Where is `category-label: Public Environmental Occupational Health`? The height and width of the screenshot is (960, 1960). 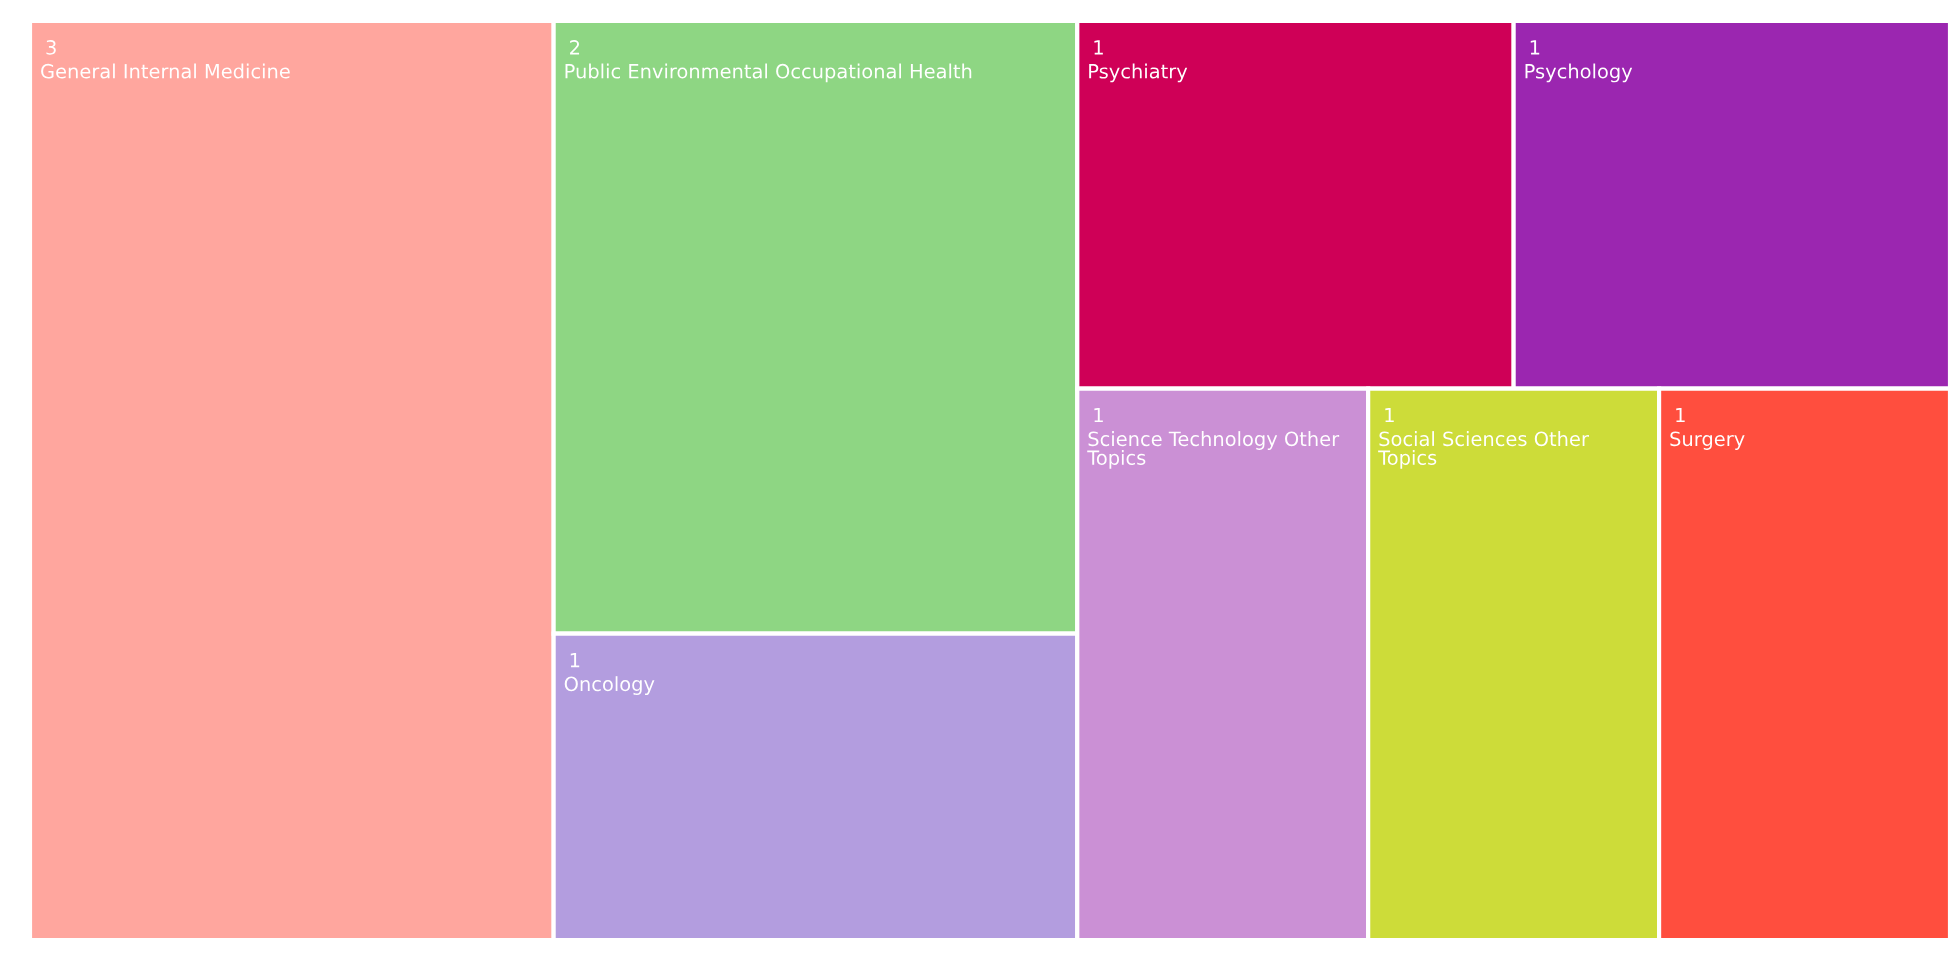
category-label: Public Environmental Occupational Health is located at coordinates (768, 73).